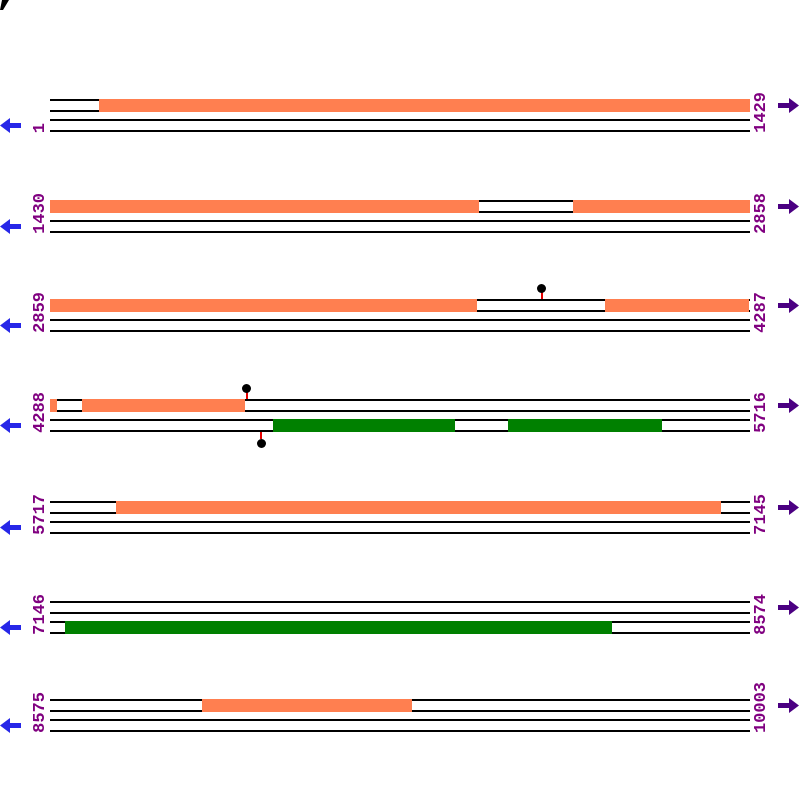 This screenshot has width=800, height=800. I want to click on row-end-coordinate: 5716, so click(761, 412).